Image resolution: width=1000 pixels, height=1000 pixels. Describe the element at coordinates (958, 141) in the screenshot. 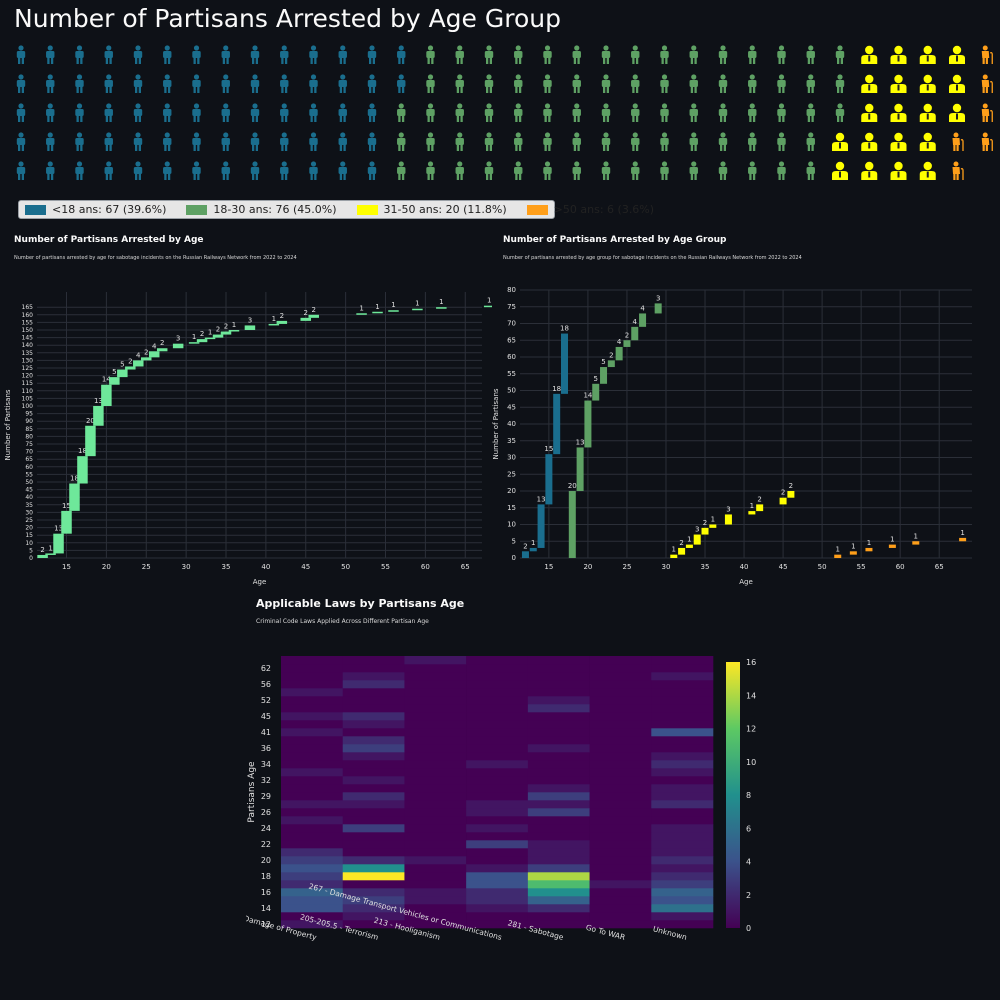

I see `elderly-with-cane-icon` at that location.